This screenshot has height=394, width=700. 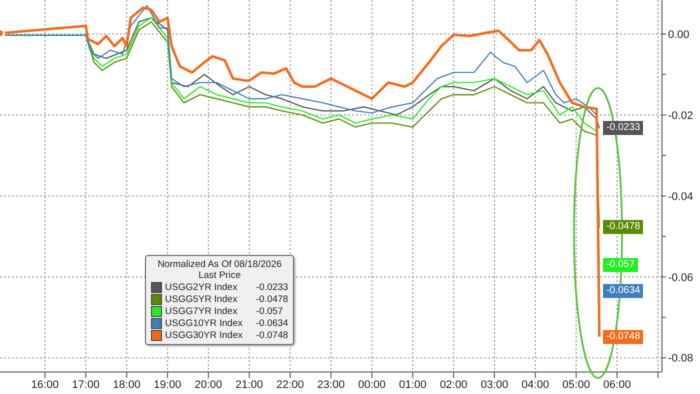 I want to click on x-tick-label: 21:00, so click(x=250, y=384).